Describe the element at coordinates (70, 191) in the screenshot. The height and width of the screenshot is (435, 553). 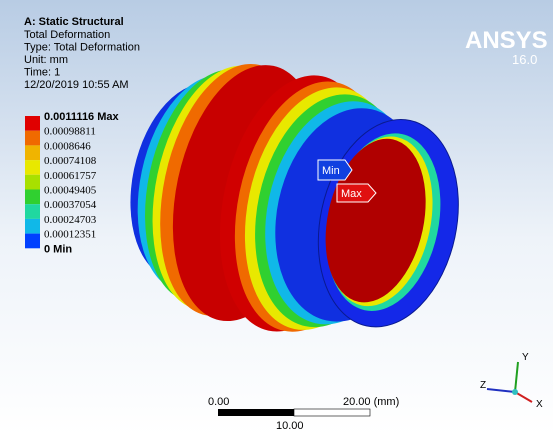
I see `legend-label: 0.00049405` at that location.